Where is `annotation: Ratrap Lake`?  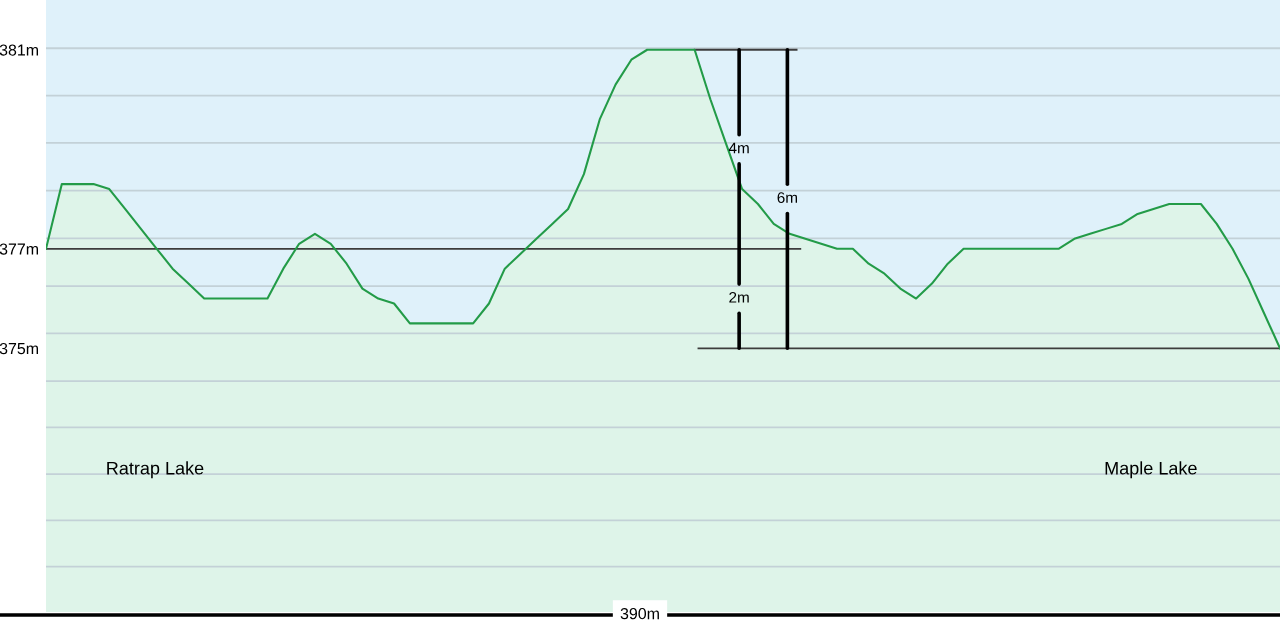
annotation: Ratrap Lake is located at coordinates (155, 470).